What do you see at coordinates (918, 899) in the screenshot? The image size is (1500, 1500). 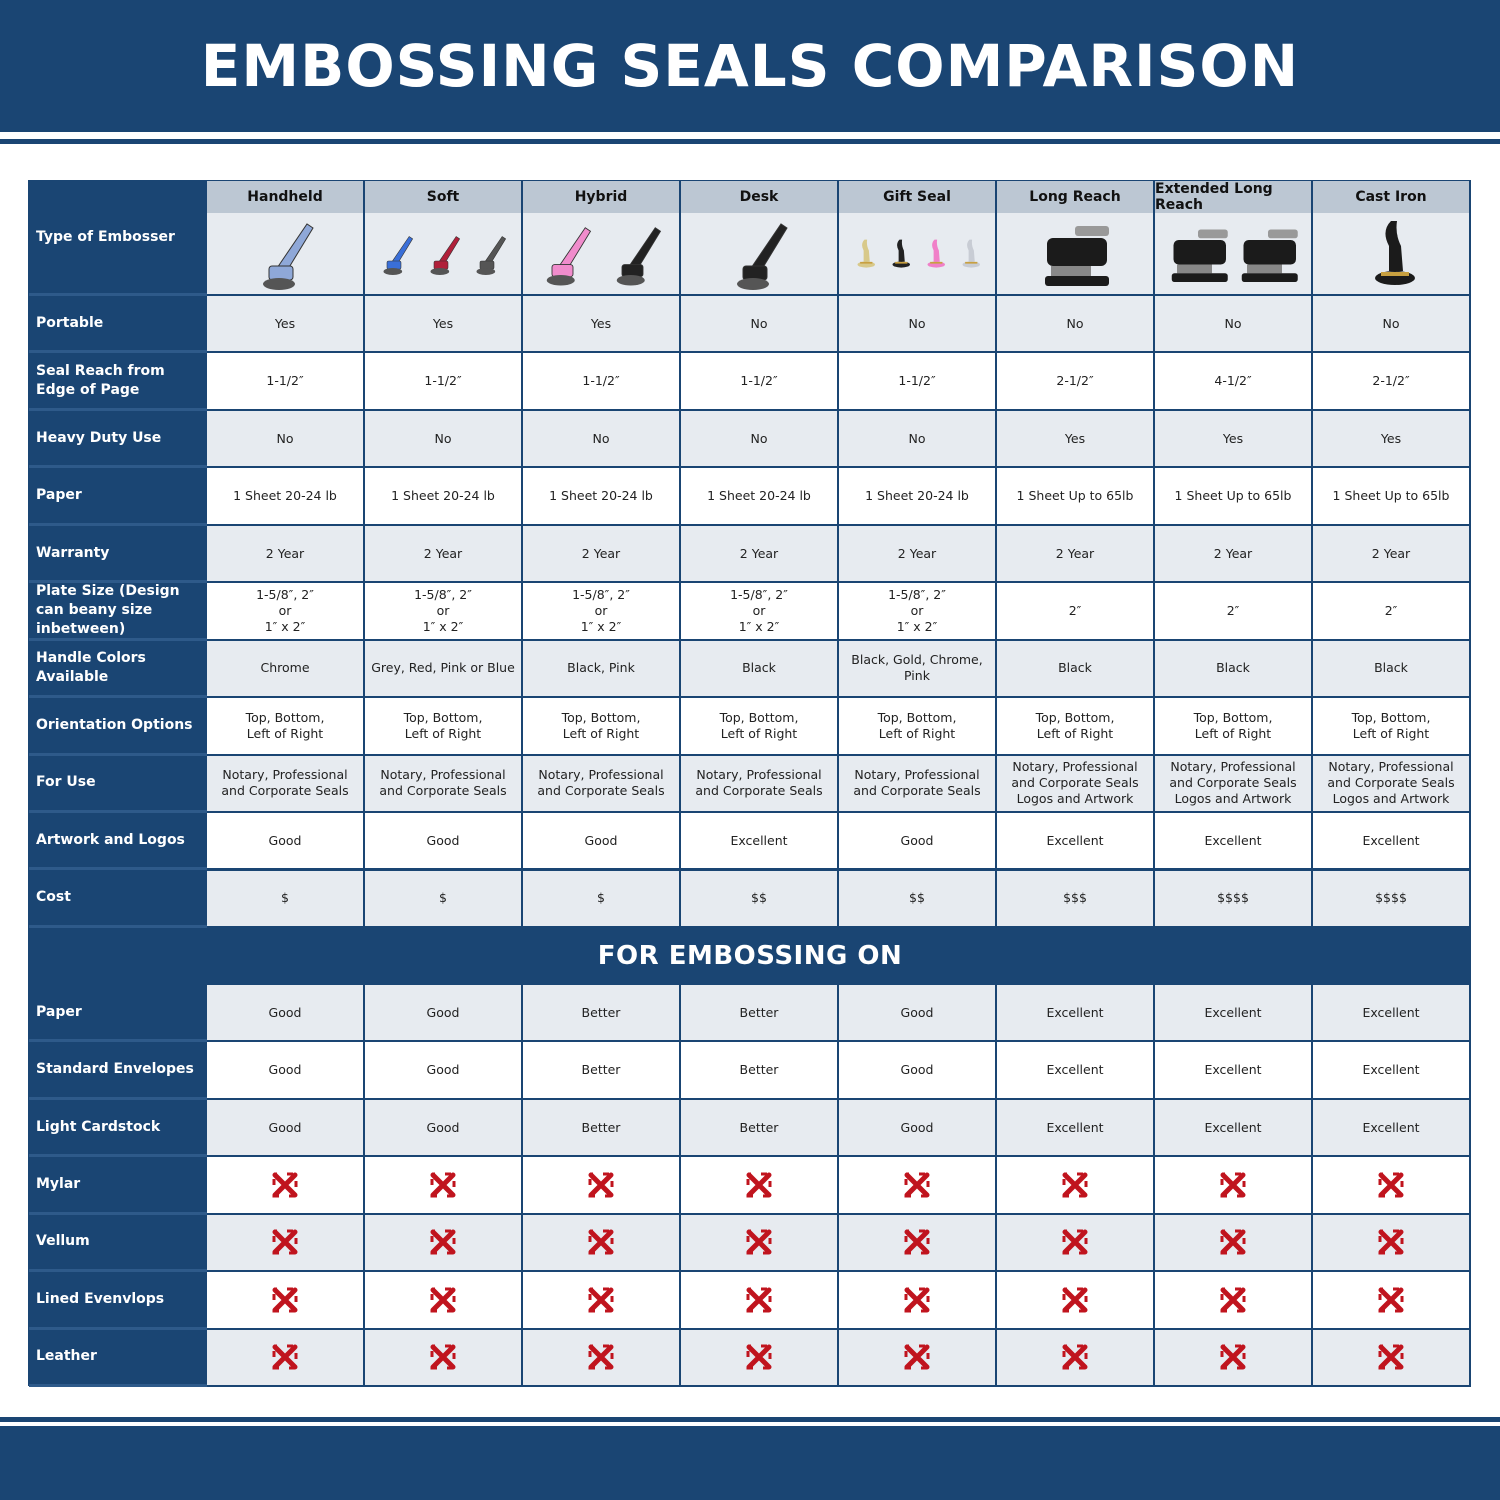 I see `table-cell: $$` at bounding box center [918, 899].